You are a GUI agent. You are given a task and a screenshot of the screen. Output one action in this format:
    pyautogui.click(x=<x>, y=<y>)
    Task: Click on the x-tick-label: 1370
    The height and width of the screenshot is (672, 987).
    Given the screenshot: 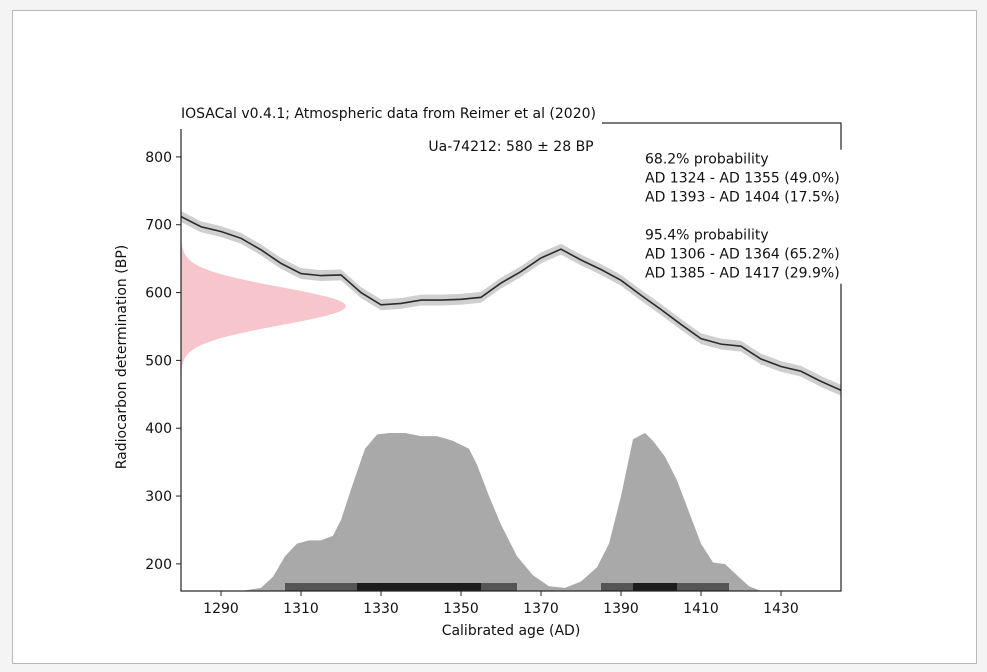 What is the action you would take?
    pyautogui.click(x=541, y=609)
    